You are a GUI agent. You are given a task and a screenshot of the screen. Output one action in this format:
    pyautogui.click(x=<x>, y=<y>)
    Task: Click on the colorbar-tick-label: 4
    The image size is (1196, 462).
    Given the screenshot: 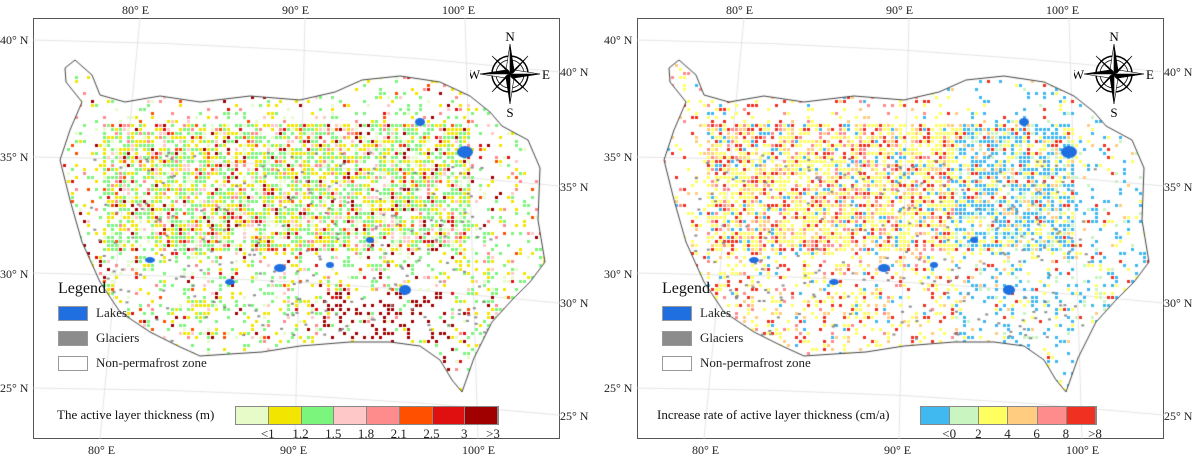 What is the action you would take?
    pyautogui.click(x=1007, y=433)
    